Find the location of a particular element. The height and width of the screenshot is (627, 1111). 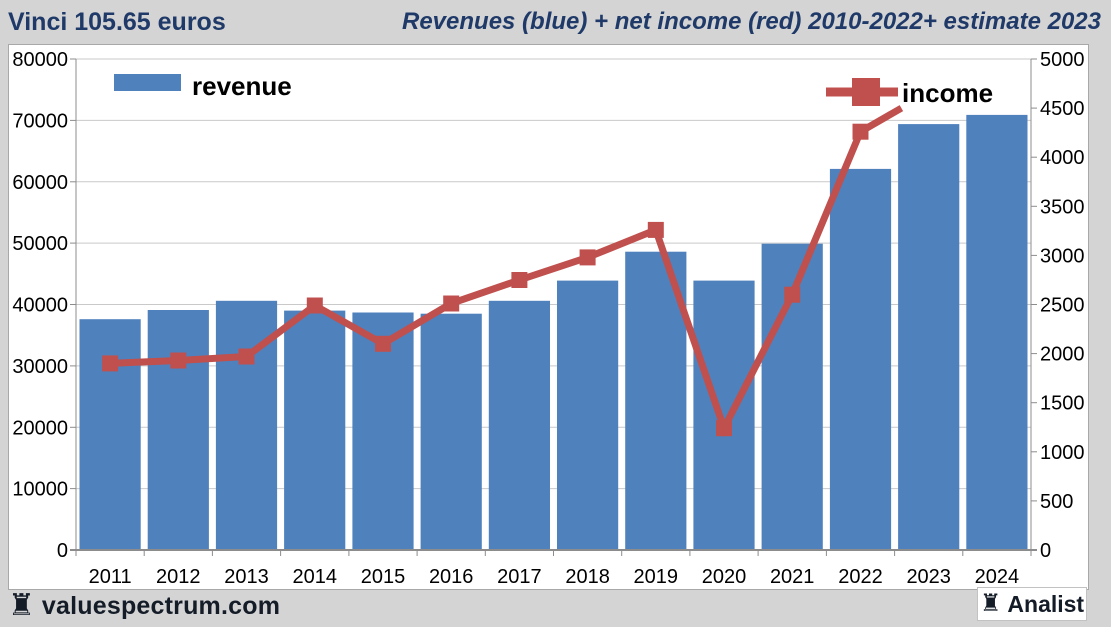

right-axis-label-1000: 1000 is located at coordinates (1062, 453).